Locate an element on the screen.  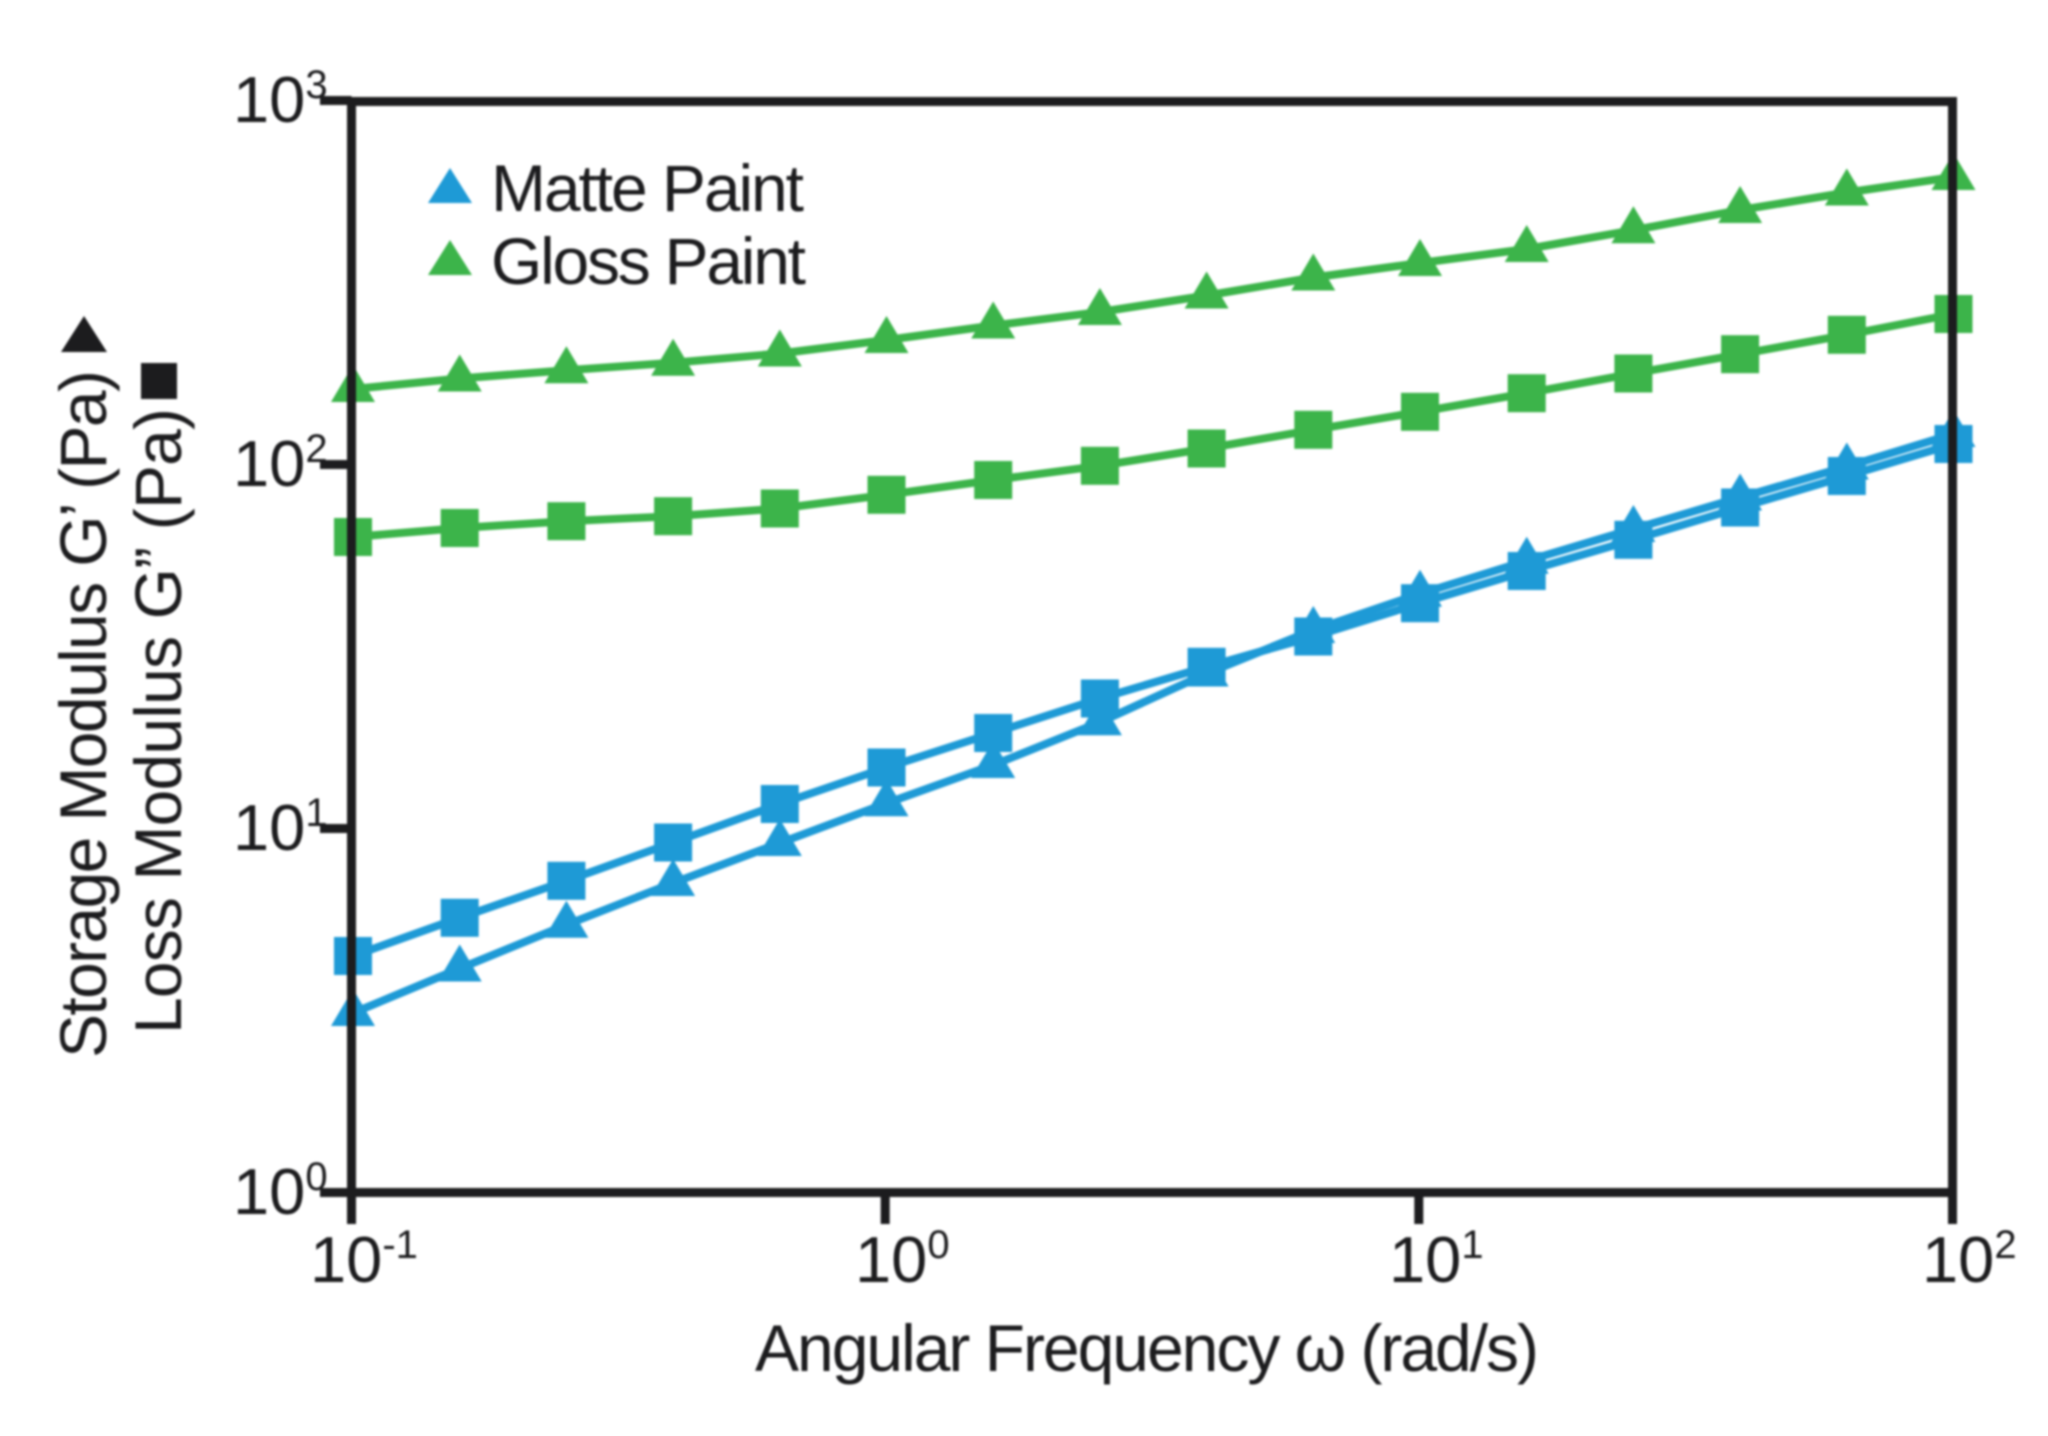
svg-text: Matte Paint is located at coordinates (647, 188).